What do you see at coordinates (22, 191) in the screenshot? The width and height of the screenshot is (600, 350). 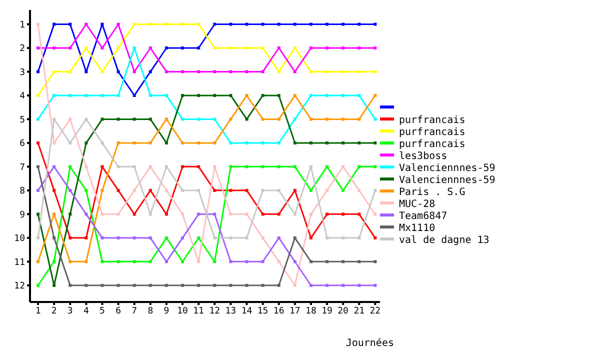 I see `y-tick-label: 8` at bounding box center [22, 191].